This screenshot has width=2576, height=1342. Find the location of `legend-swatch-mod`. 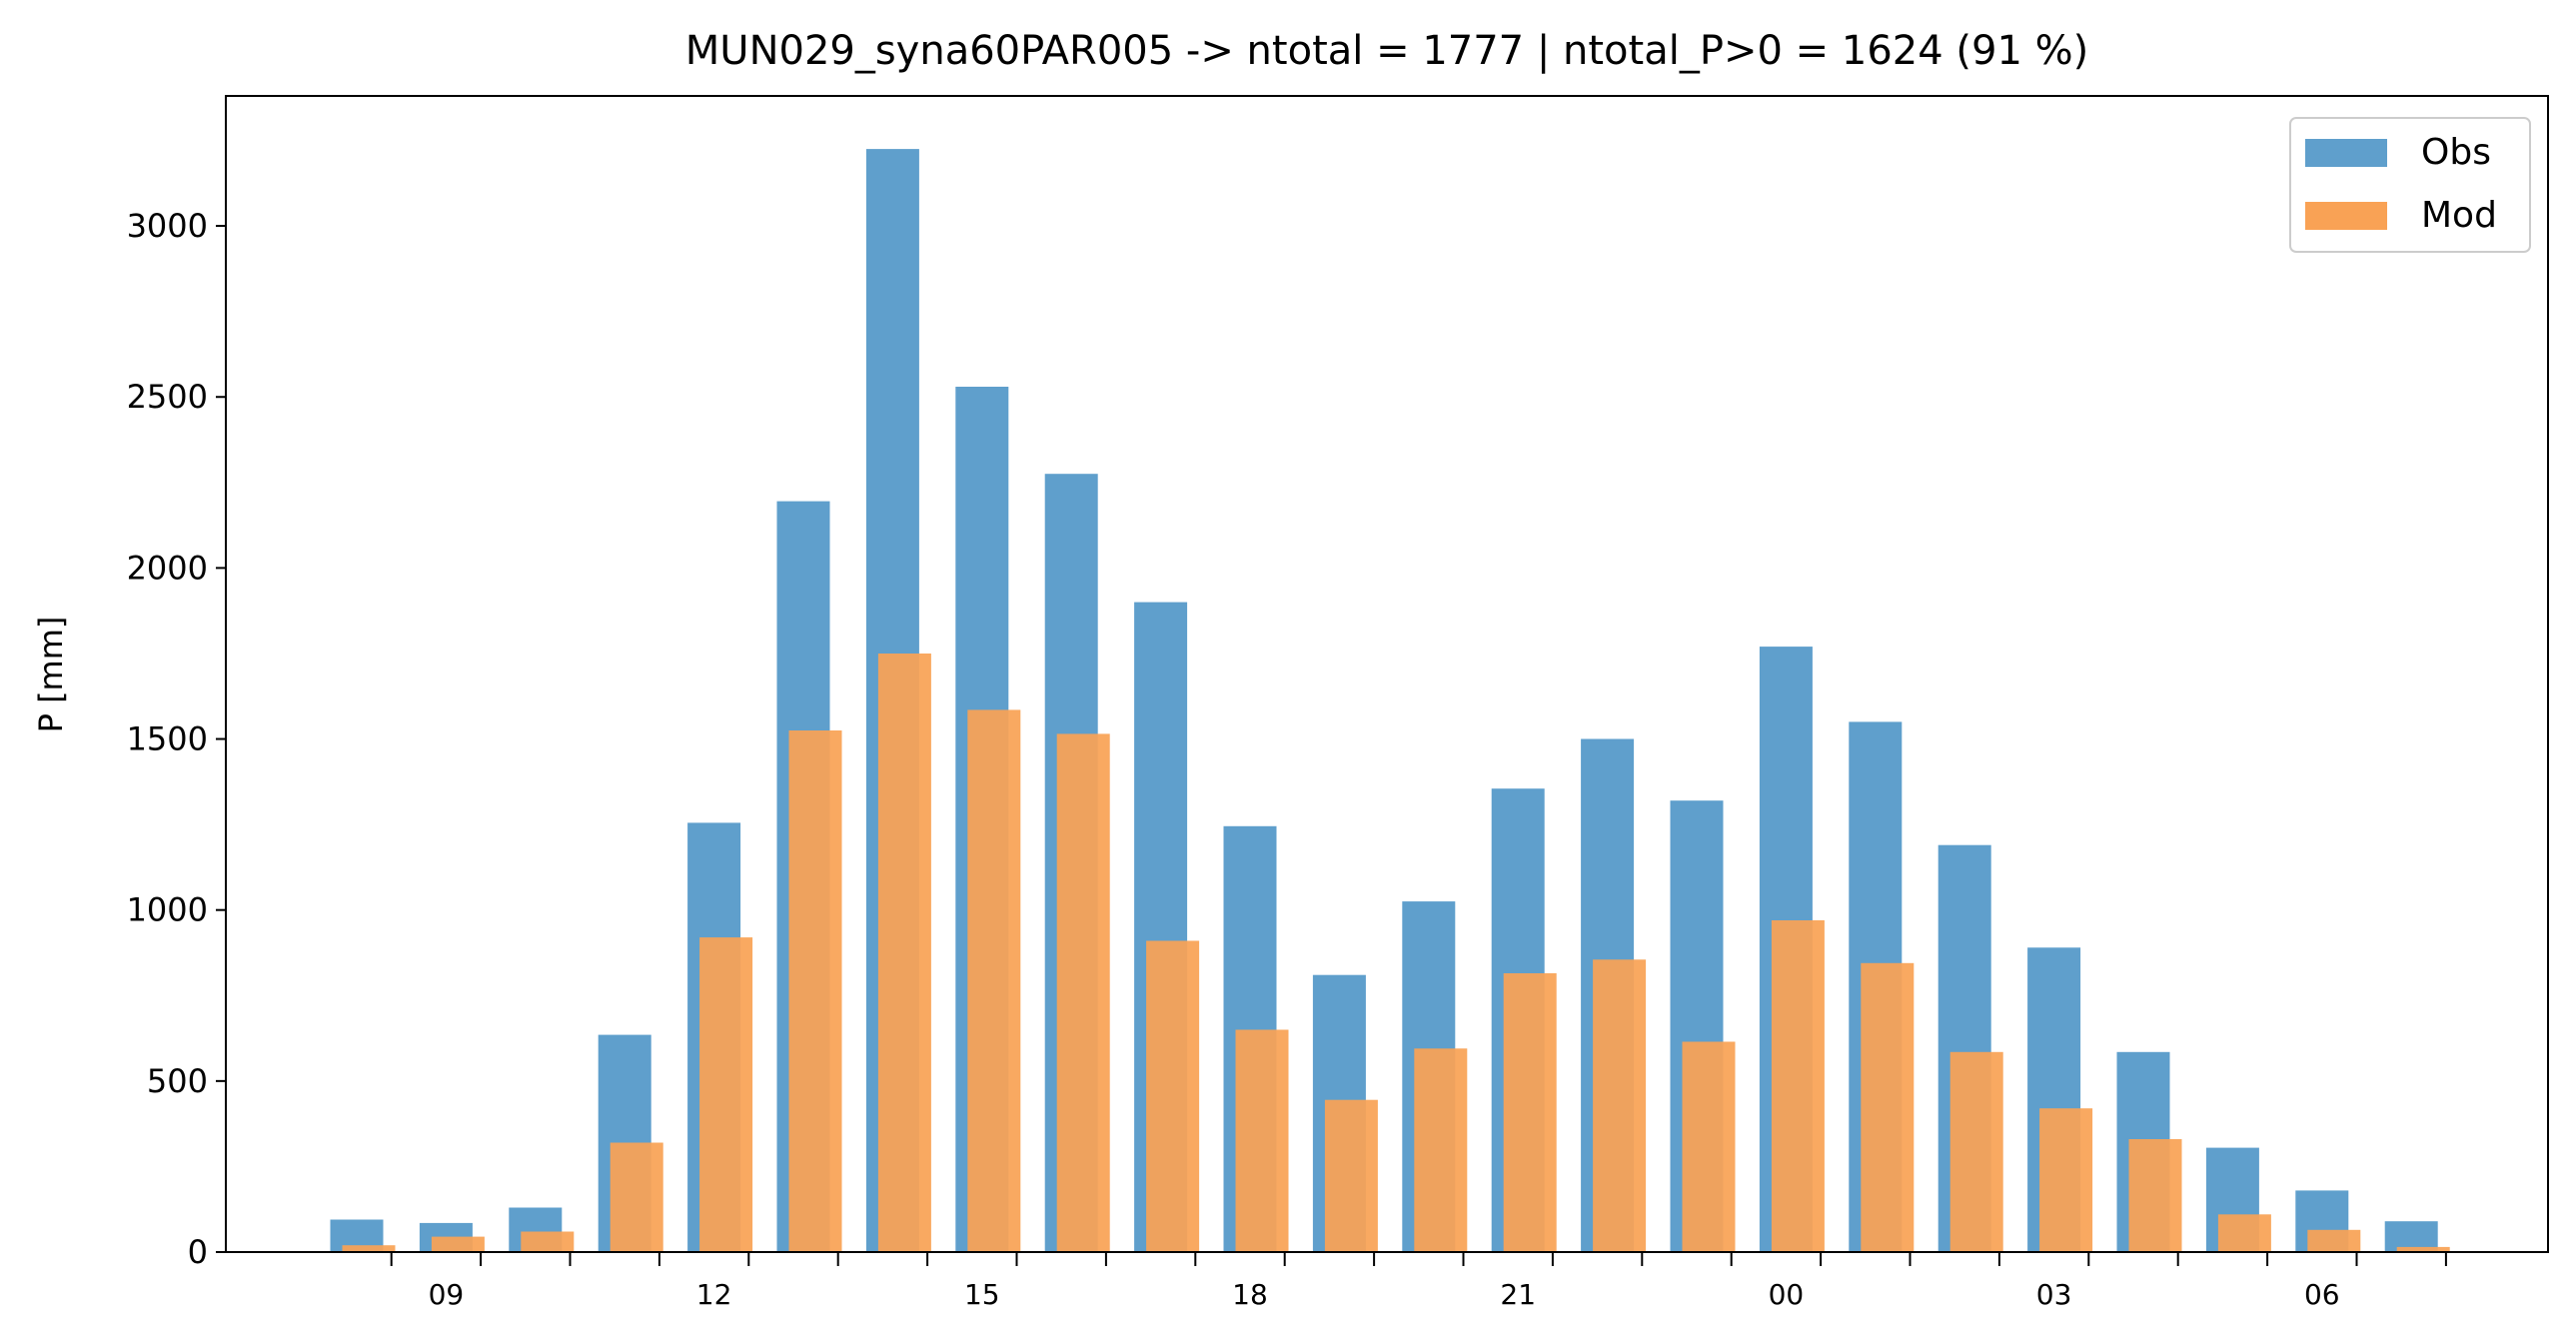

legend-swatch-mod is located at coordinates (2346, 216).